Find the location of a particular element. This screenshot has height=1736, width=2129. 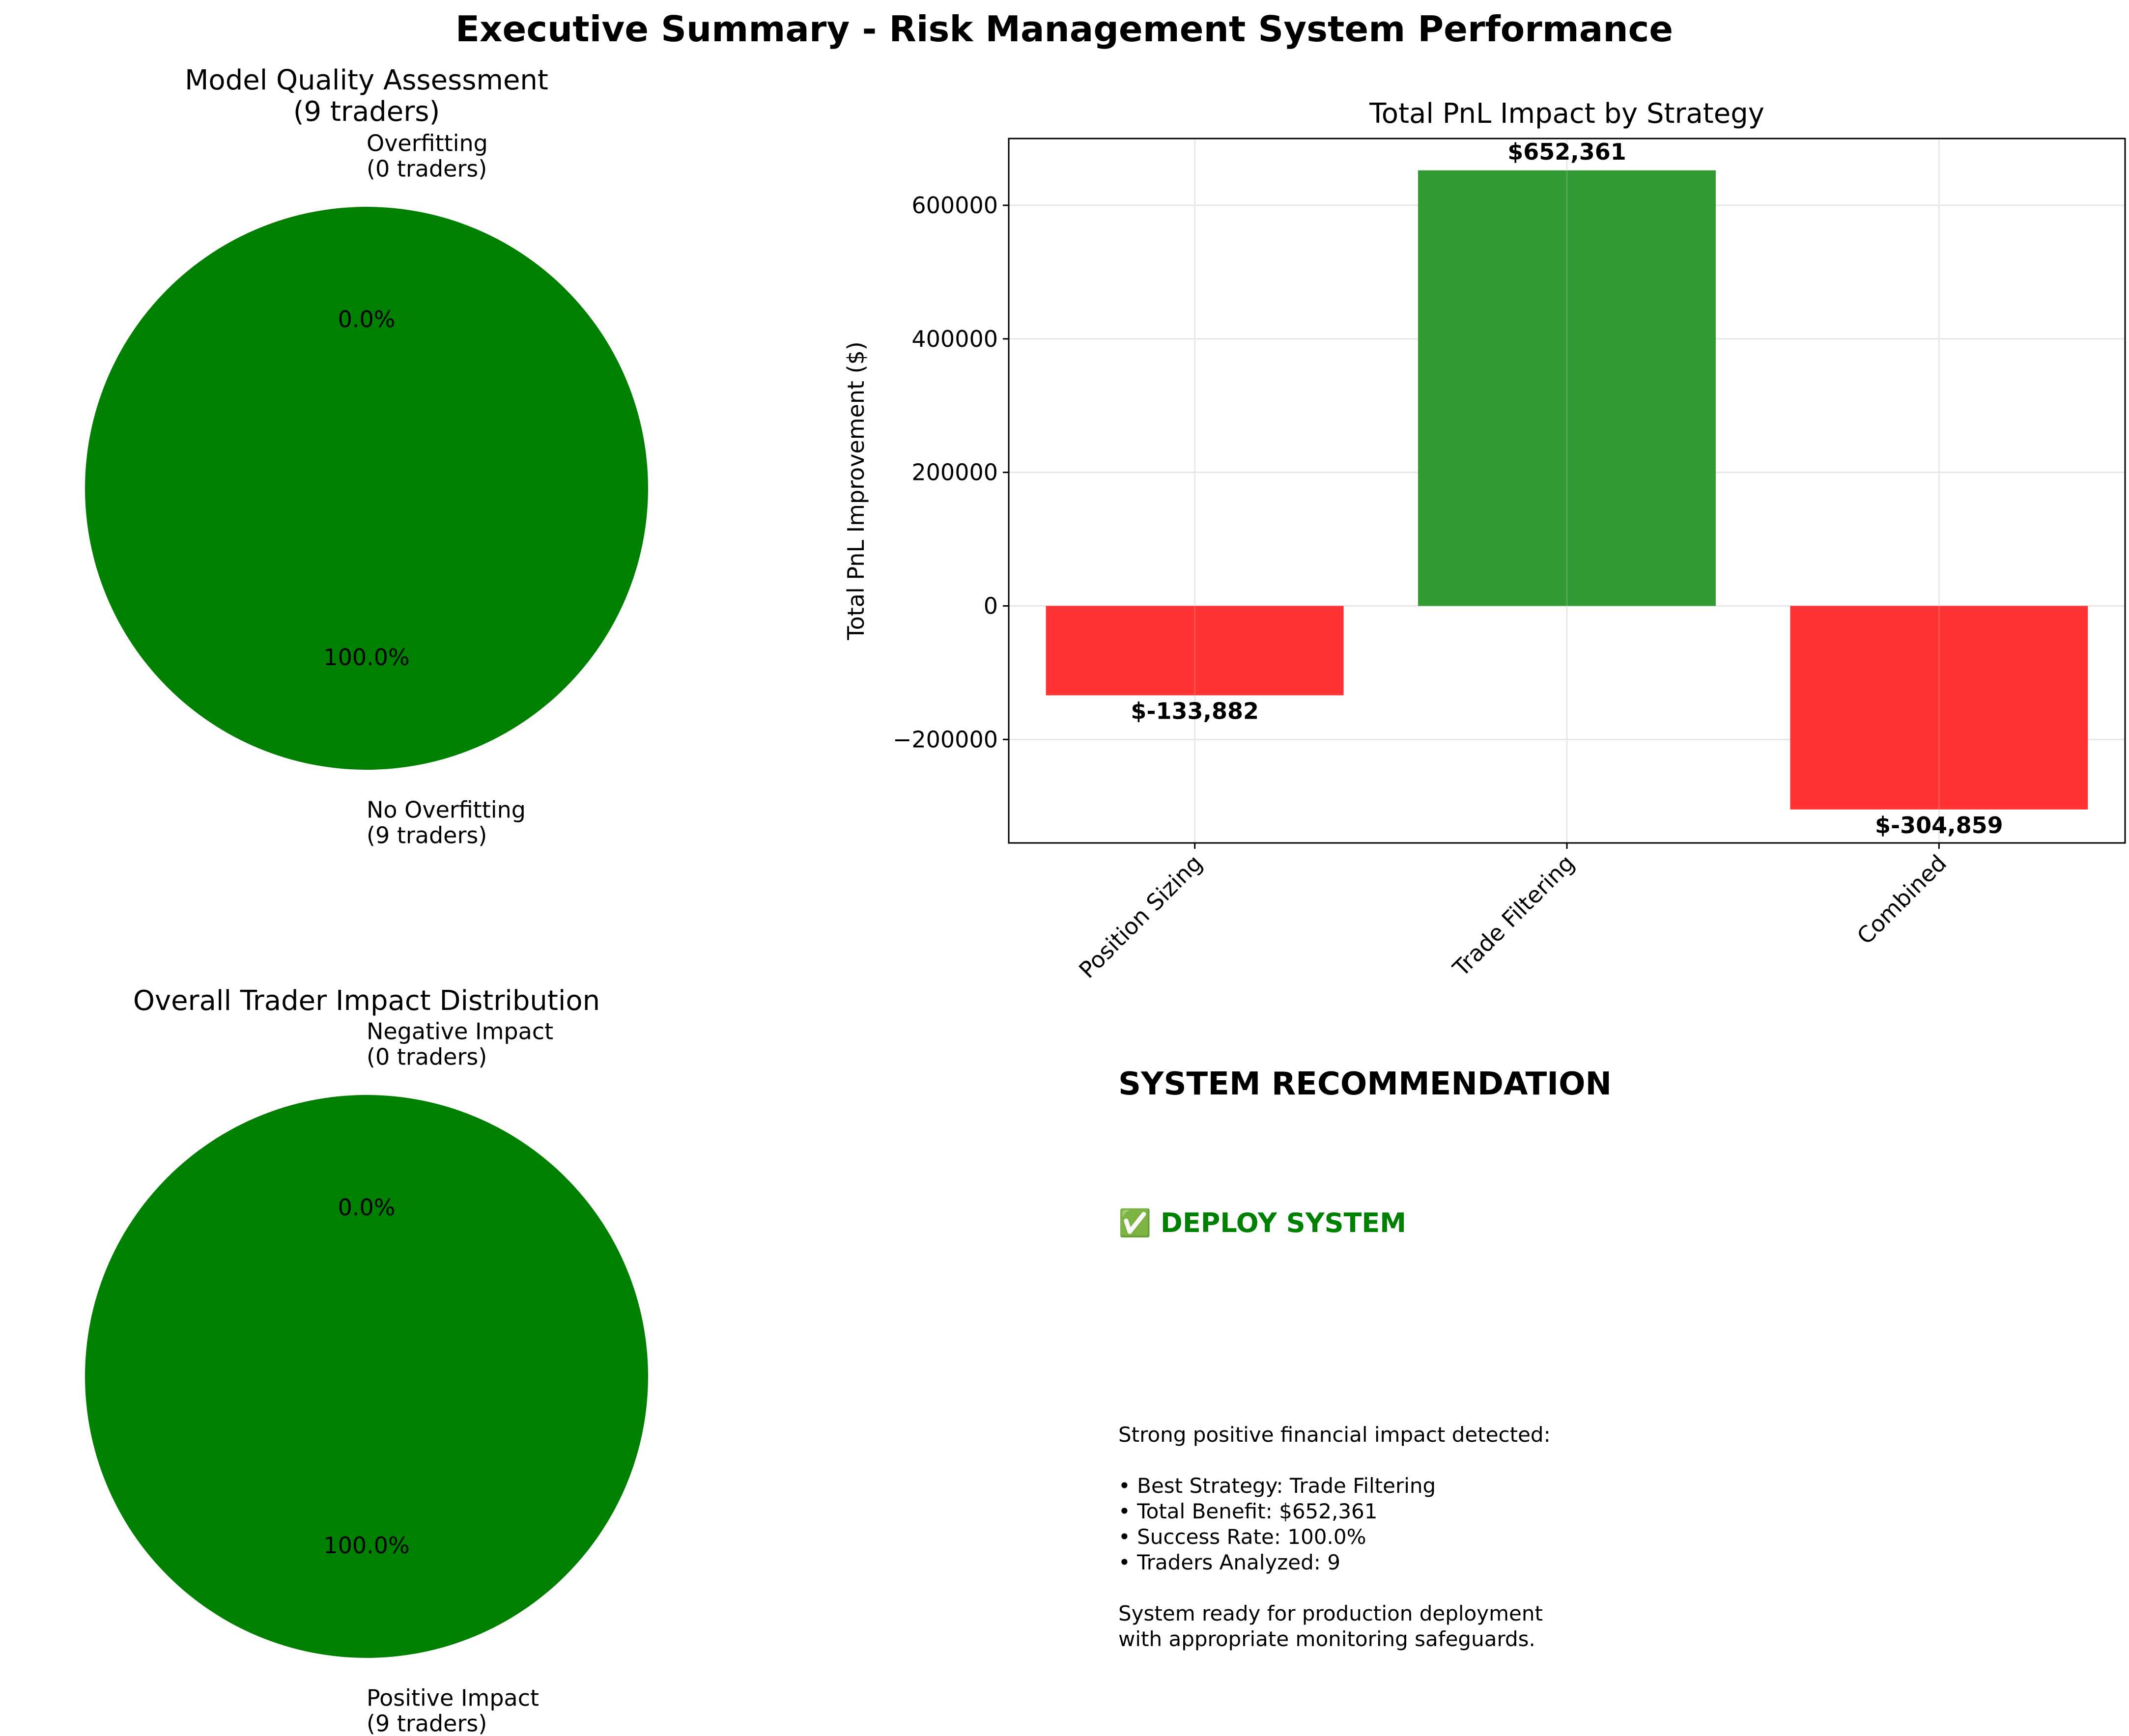

recommendation-line: • Total Benefit: $652,361 is located at coordinates (1248, 1511).